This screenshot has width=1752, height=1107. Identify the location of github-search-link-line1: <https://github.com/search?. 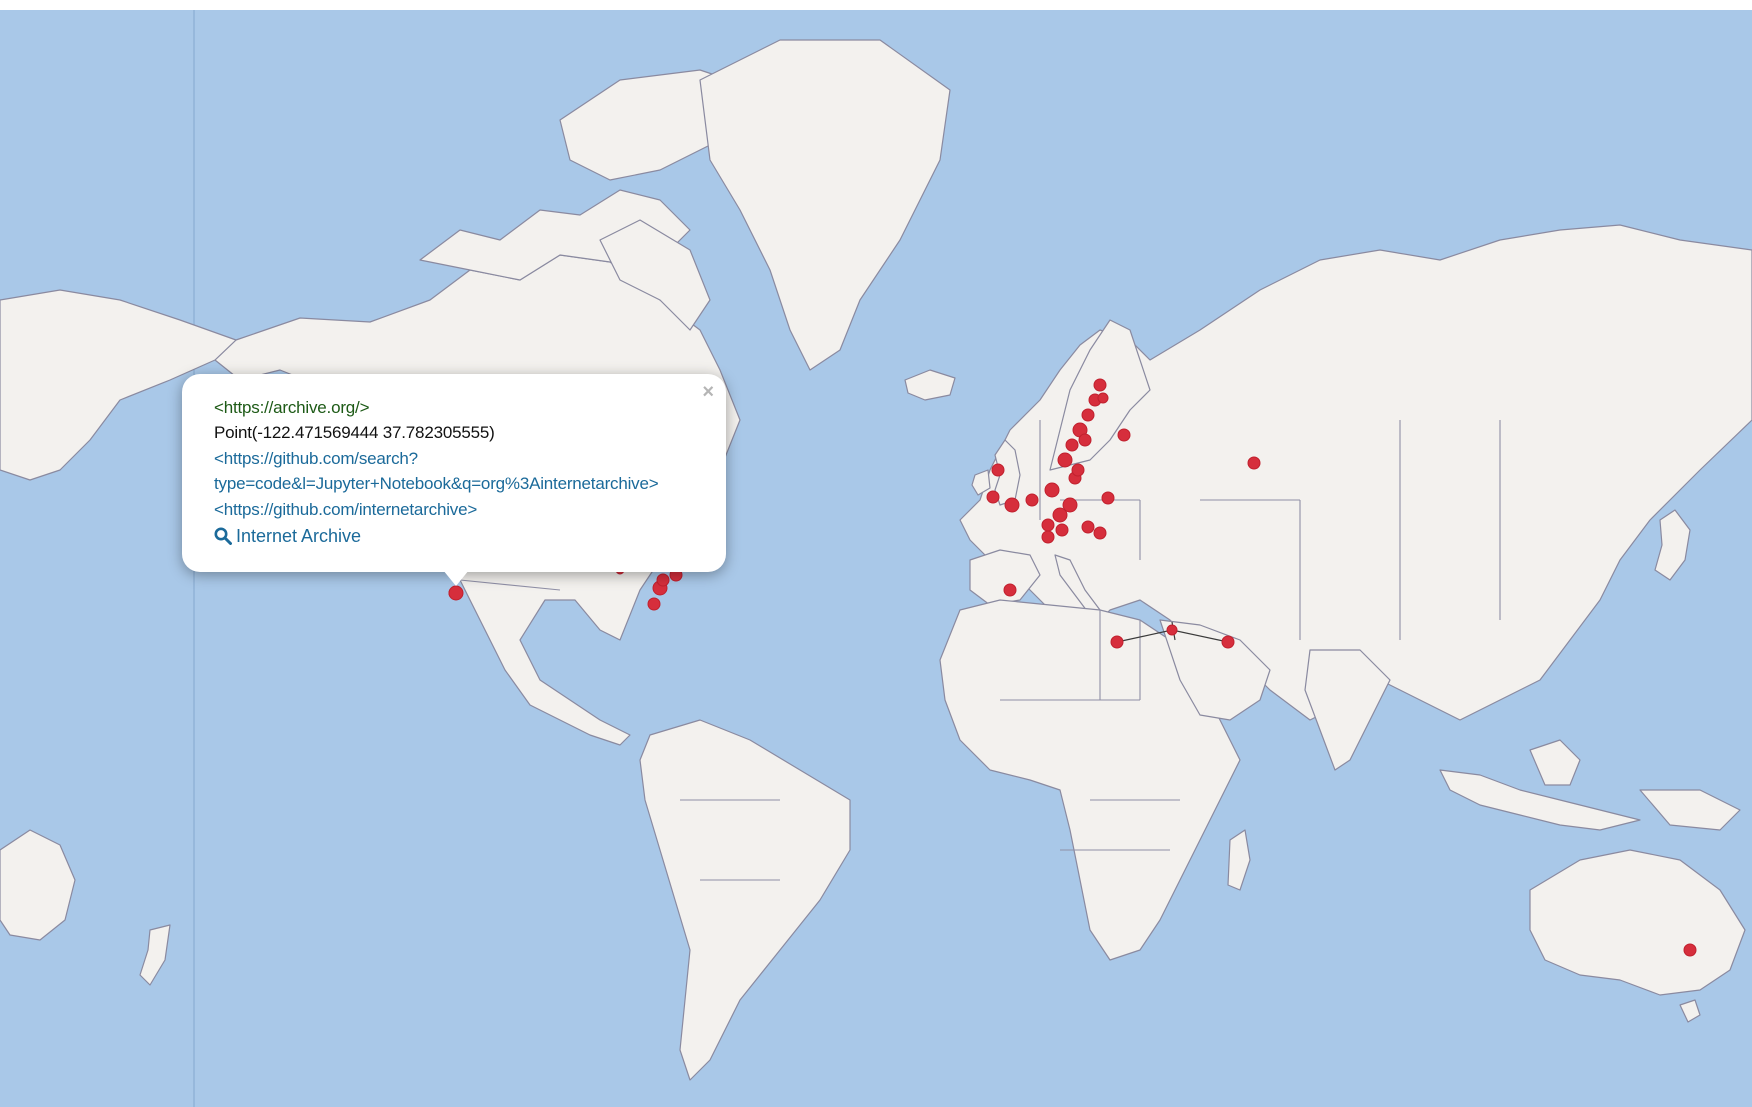
(316, 458).